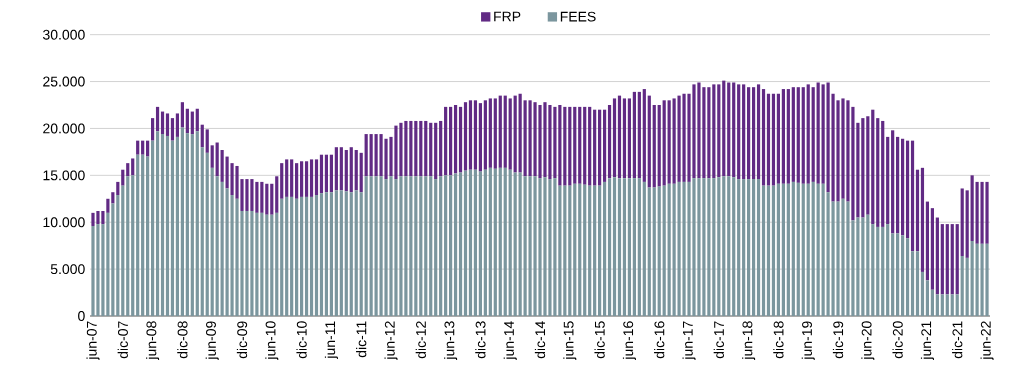 The image size is (1024, 386). I want to click on y-tick-label: 10.000, so click(64, 222).